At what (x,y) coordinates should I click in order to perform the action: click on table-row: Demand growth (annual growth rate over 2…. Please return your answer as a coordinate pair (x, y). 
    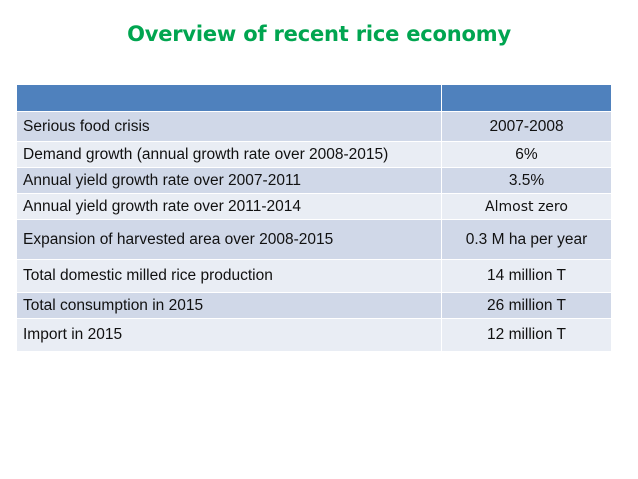
    Looking at the image, I should click on (314, 154).